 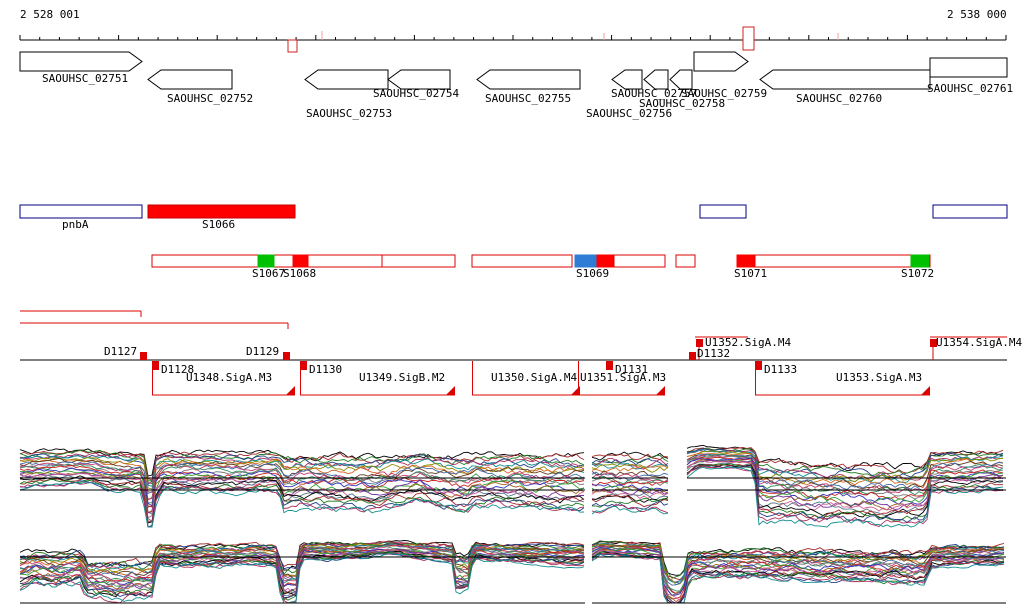 What do you see at coordinates (933, 343) in the screenshot?
I see `promoter-flag-U1354.SigA.M4` at bounding box center [933, 343].